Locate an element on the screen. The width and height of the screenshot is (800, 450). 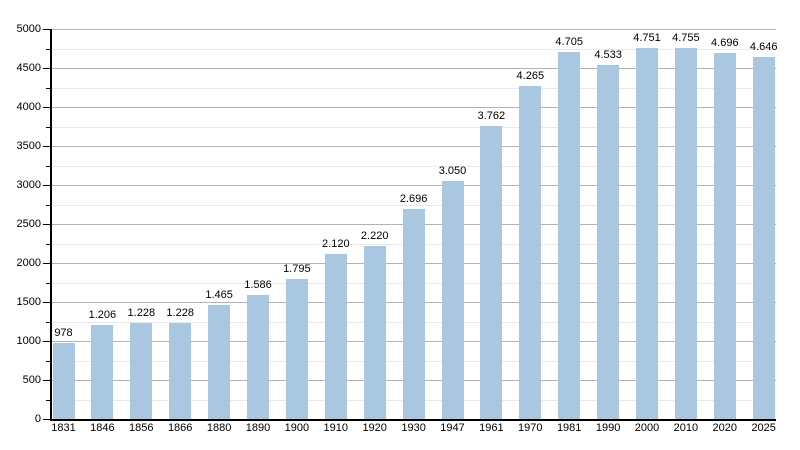
bar-value-label: 3.762 is located at coordinates (491, 115).